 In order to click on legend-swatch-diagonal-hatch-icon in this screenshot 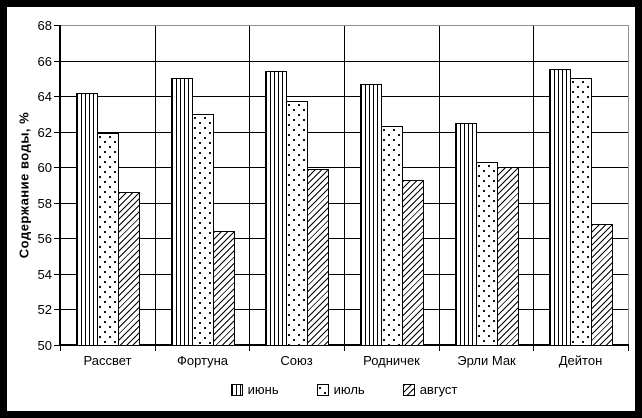, I will do `click(408, 389)`.